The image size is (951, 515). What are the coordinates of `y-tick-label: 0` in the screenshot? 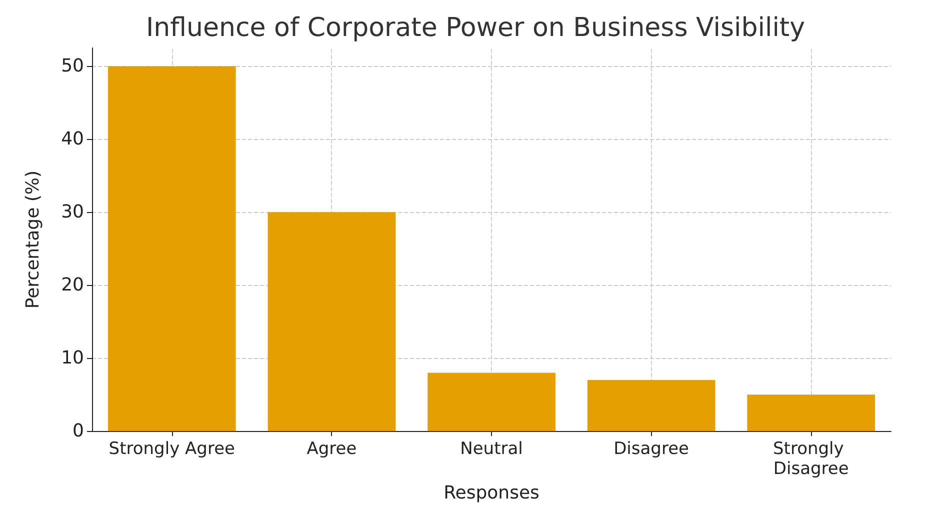 It's located at (78, 431).